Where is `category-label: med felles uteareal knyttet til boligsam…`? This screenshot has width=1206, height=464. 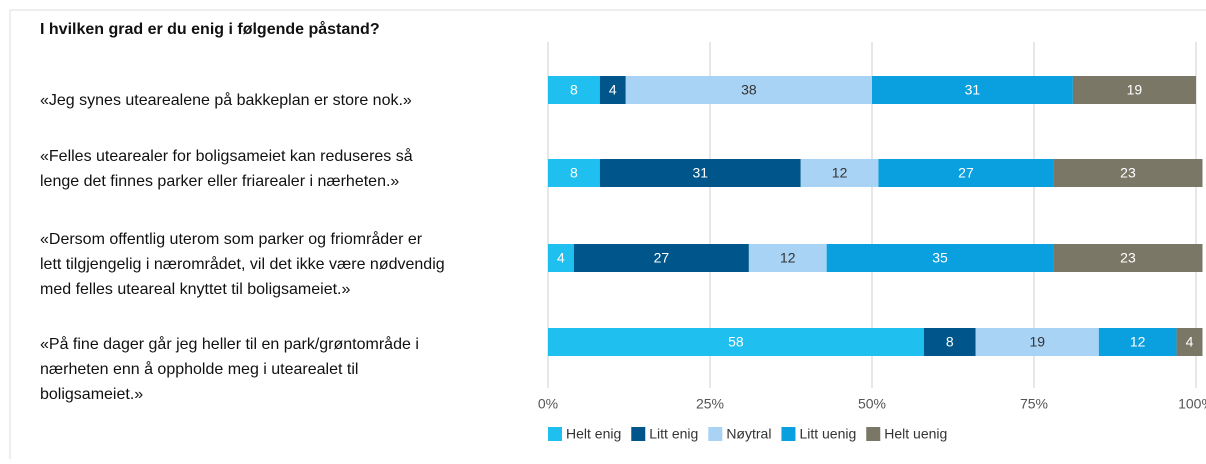 category-label: med felles uteareal knyttet til boligsam… is located at coordinates (195, 289).